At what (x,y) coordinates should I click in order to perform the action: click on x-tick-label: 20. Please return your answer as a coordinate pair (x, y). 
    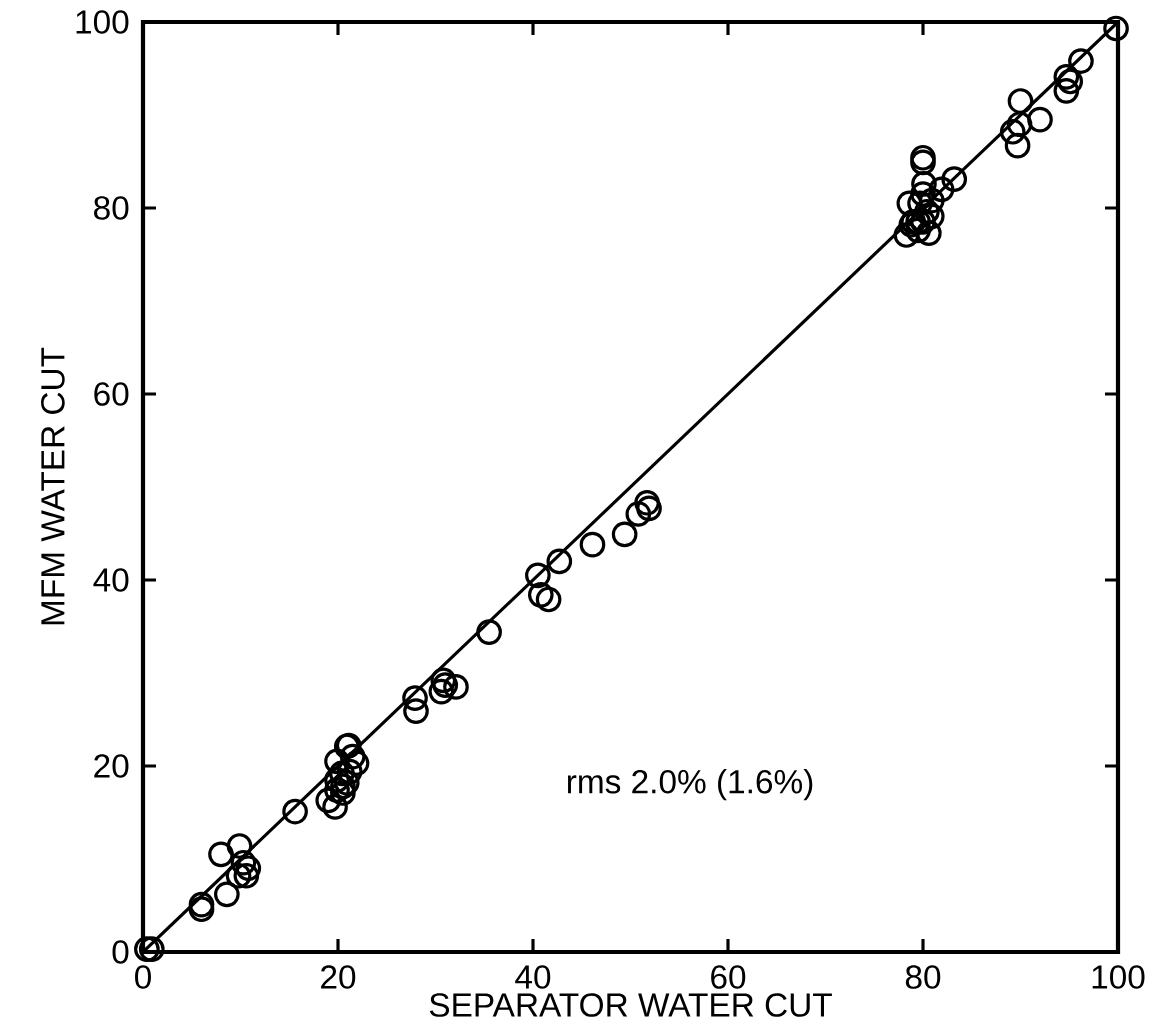
    Looking at the image, I should click on (338, 977).